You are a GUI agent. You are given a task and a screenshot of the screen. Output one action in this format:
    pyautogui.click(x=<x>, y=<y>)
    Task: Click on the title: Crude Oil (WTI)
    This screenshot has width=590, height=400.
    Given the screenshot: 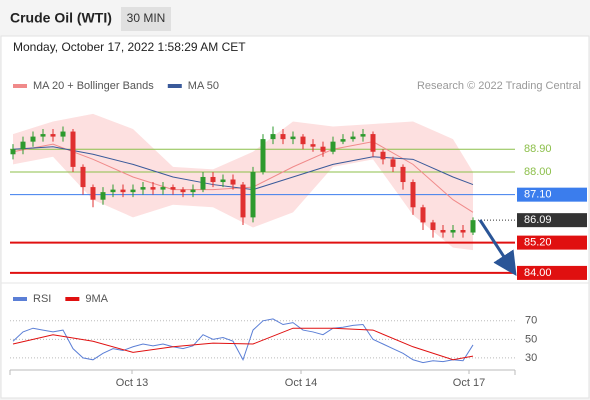 What is the action you would take?
    pyautogui.click(x=61, y=18)
    